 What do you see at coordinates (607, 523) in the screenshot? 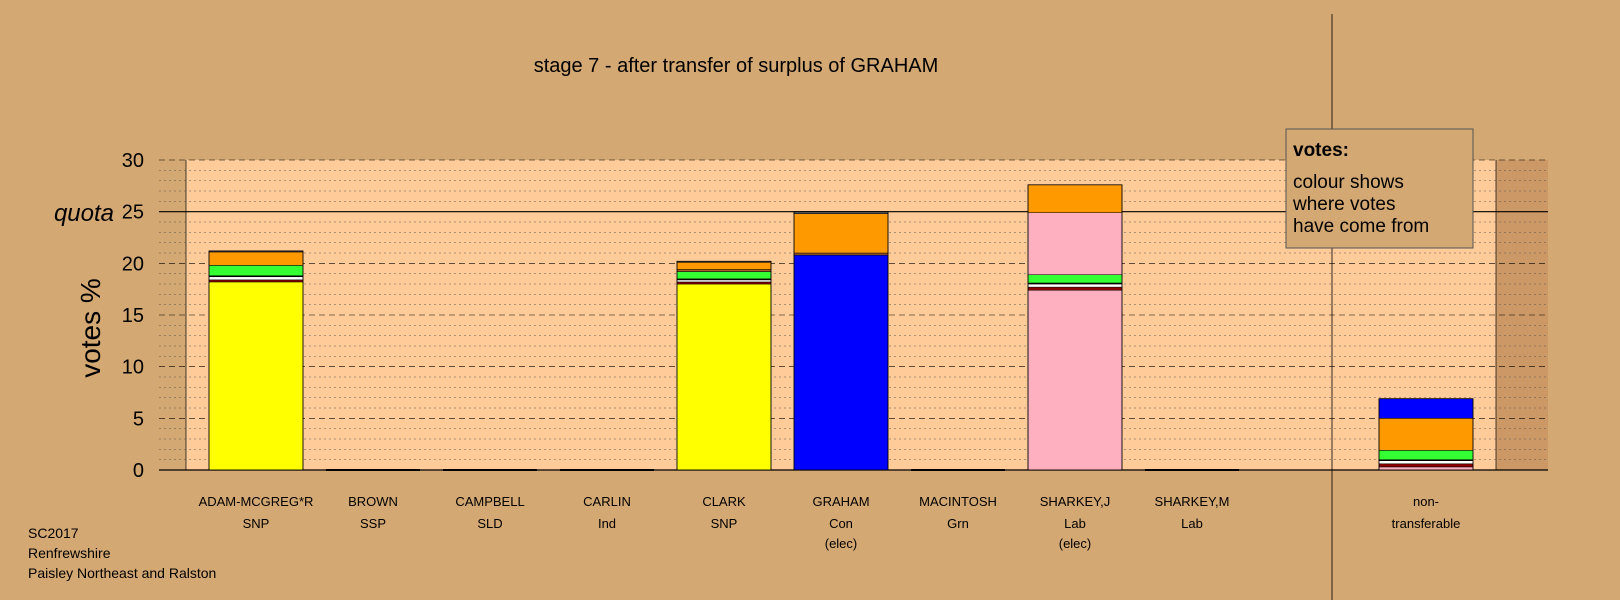
I see `x-label-party: Ind` at bounding box center [607, 523].